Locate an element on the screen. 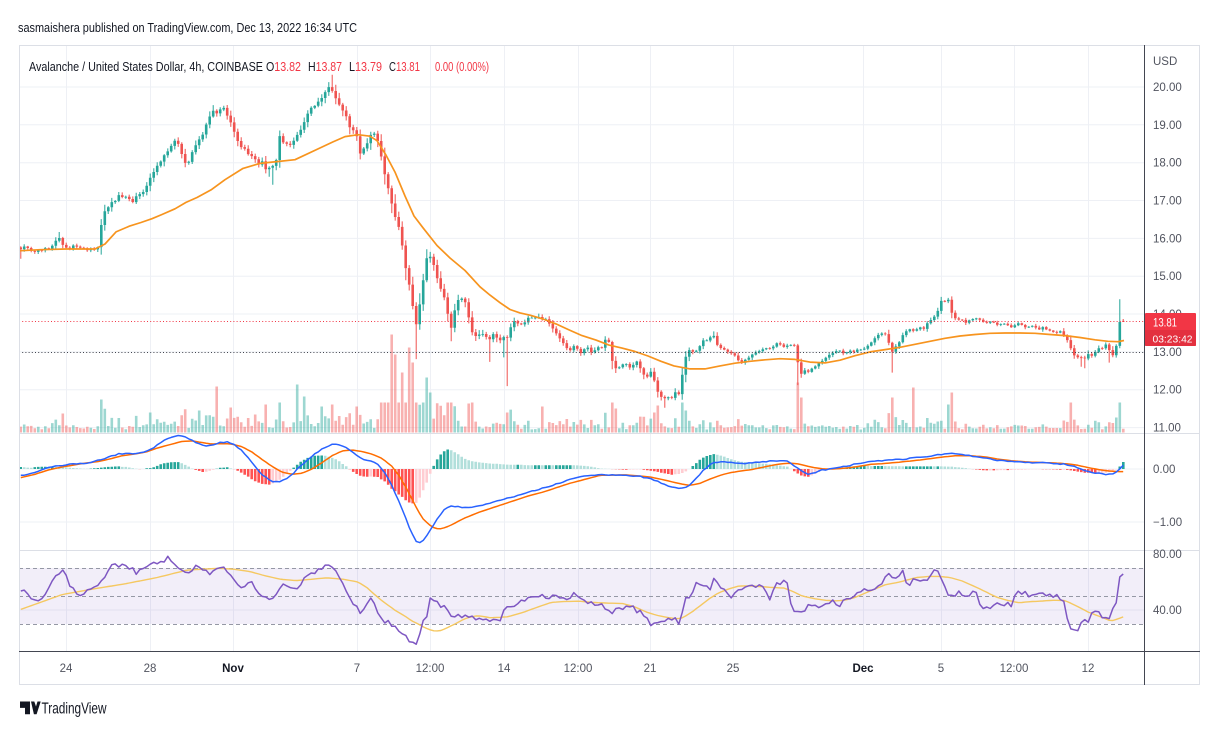  svg-text: Nov is located at coordinates (233, 669).